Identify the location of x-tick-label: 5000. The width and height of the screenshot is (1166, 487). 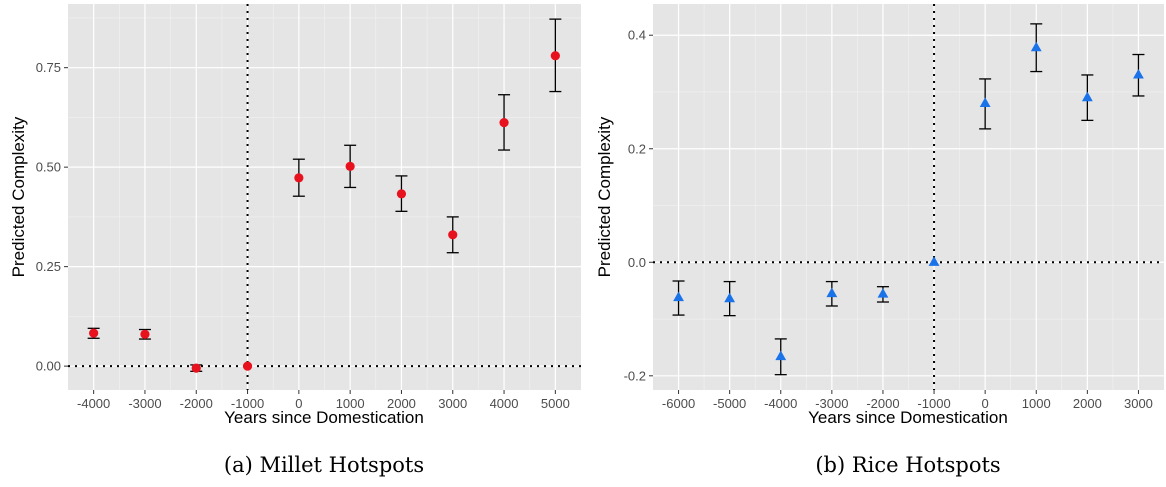
(555, 403).